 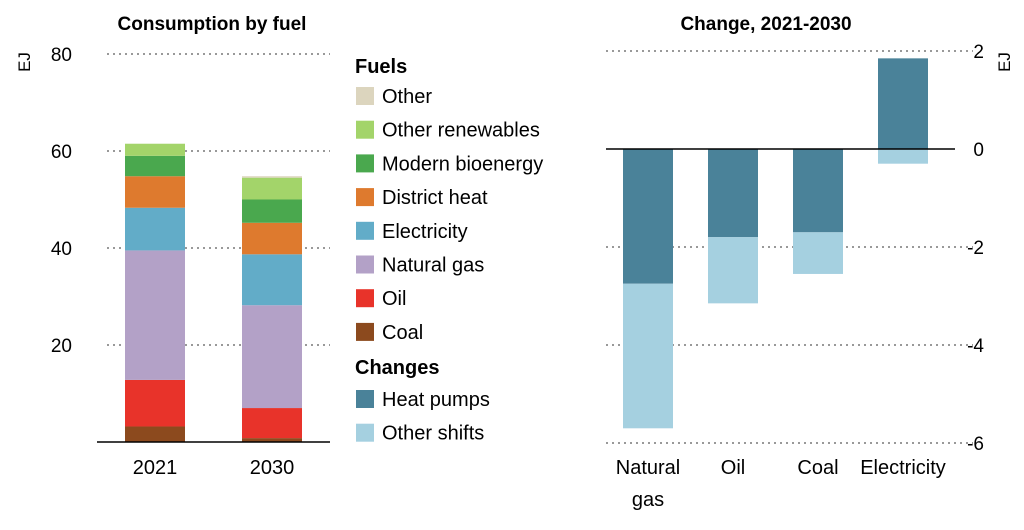 What do you see at coordinates (765, 24) in the screenshot?
I see `change-chart-title: Change, 2021-2030` at bounding box center [765, 24].